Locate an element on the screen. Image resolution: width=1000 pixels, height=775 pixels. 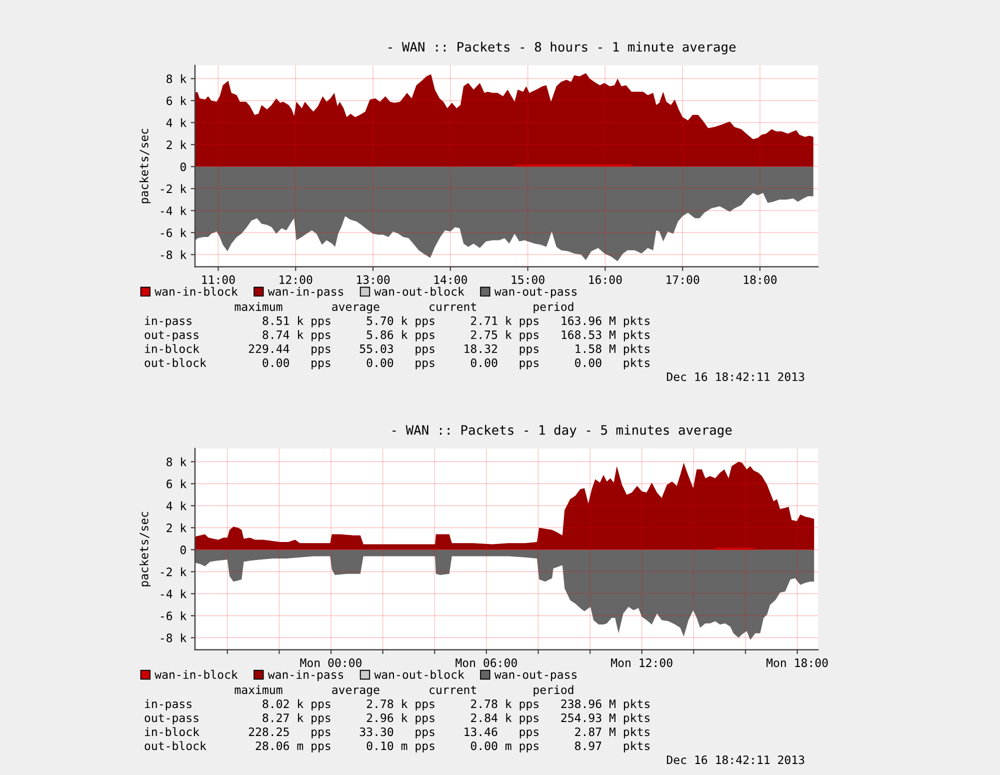
x-tick-label: Mon 12:00 is located at coordinates (641, 663).